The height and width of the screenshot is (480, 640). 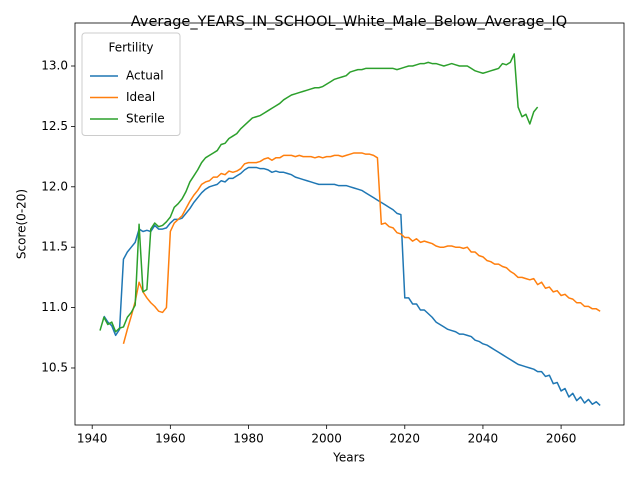 What do you see at coordinates (405, 439) in the screenshot?
I see `x-tick-label: 2020` at bounding box center [405, 439].